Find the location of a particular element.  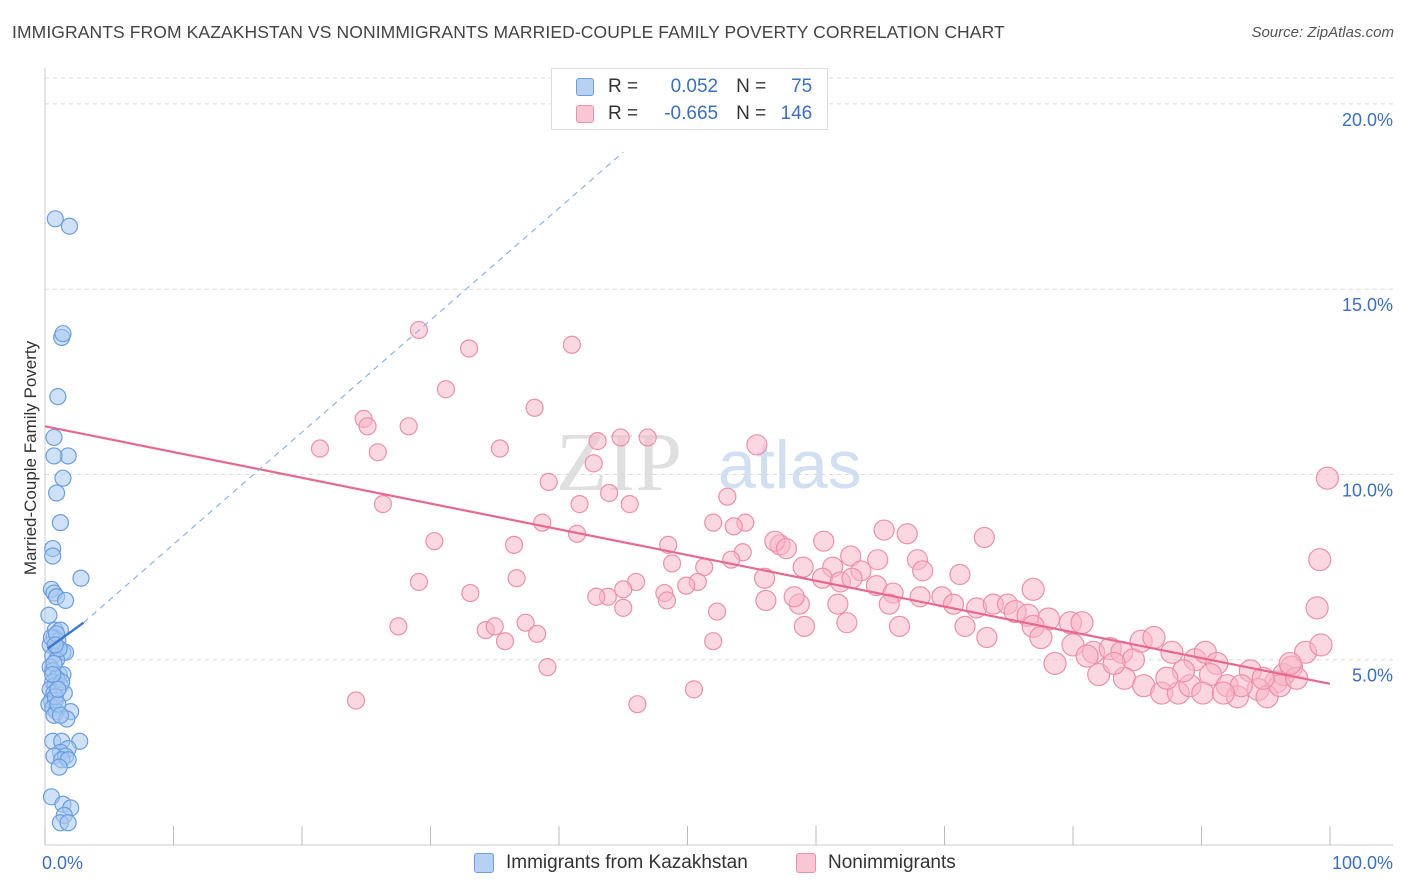

y-tick-label: 10.0% is located at coordinates (1367, 490).